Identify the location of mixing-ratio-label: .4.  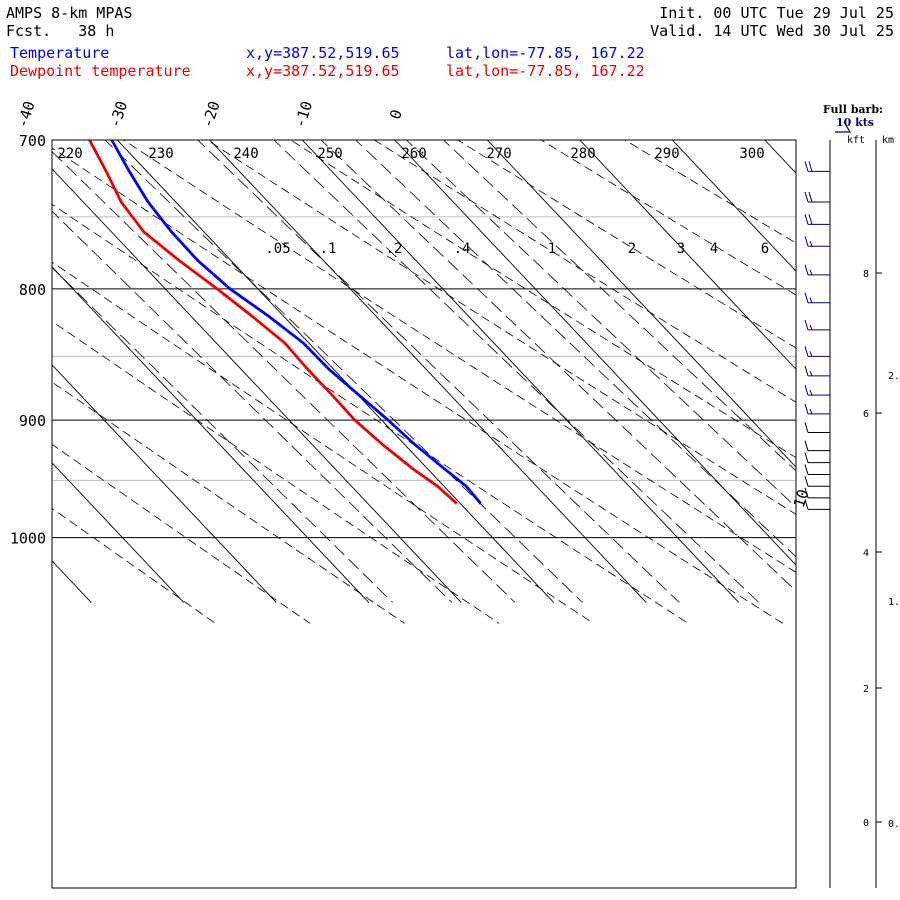
(462, 249).